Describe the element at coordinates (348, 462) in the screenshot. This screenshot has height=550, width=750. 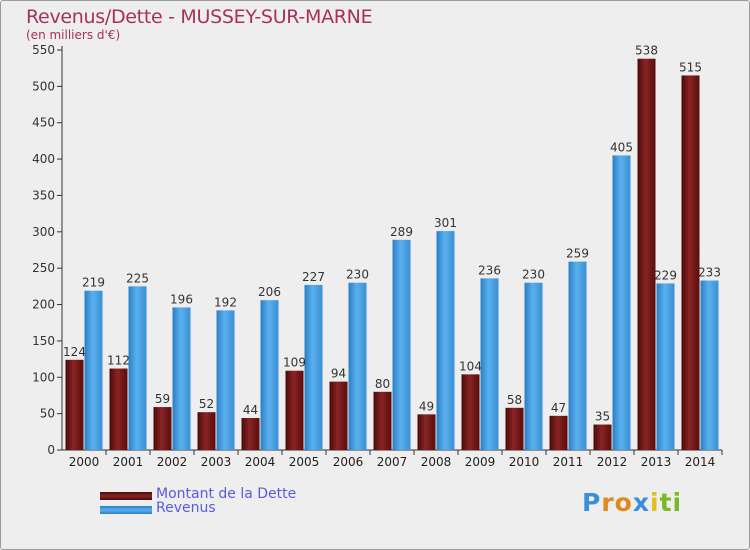
I see `x-tick-label: 2006` at that location.